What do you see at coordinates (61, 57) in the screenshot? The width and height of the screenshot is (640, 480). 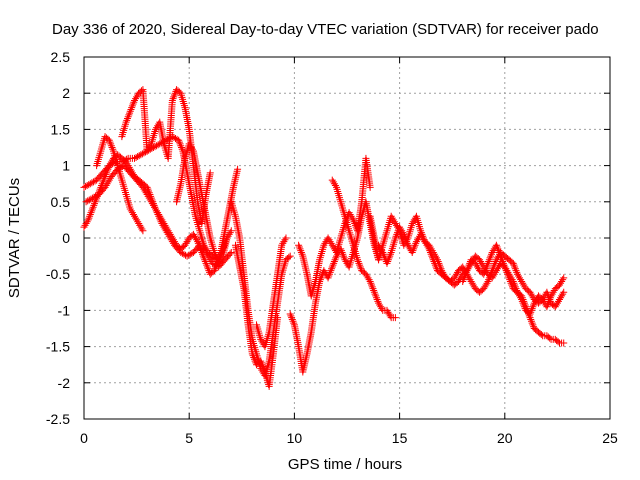 I see `y-tick-label: 2.5` at bounding box center [61, 57].